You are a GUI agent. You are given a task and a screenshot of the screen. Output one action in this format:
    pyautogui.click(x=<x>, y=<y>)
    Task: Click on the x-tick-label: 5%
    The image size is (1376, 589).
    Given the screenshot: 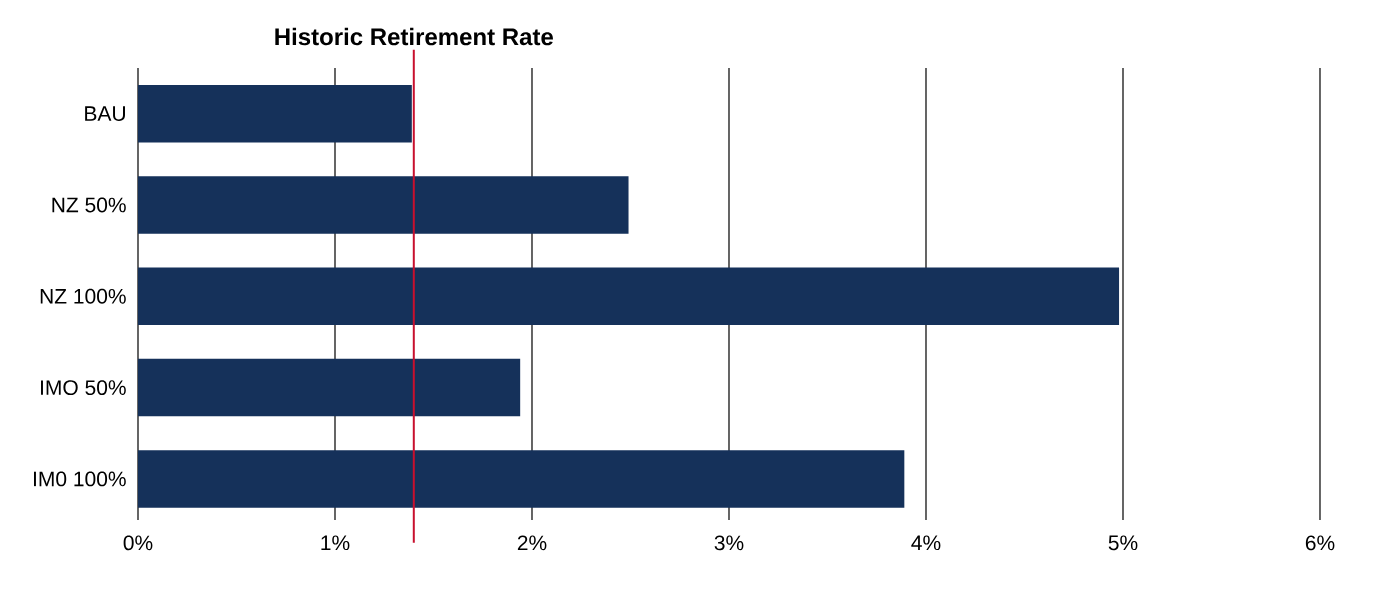 What is the action you would take?
    pyautogui.click(x=1123, y=543)
    